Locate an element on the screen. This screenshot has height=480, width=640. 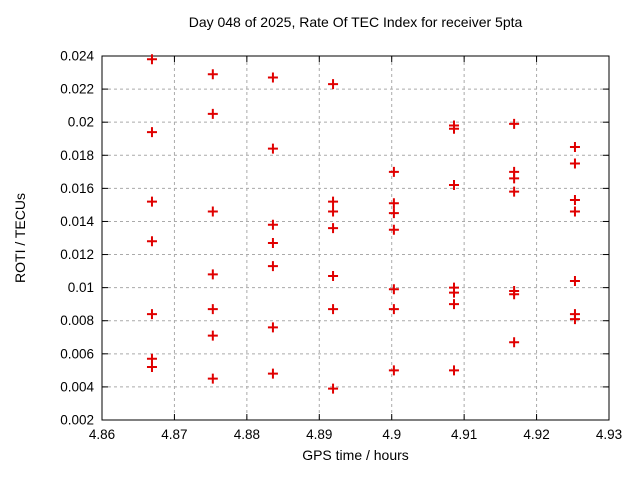
x-axis-label: GPS time / hours is located at coordinates (355, 455).